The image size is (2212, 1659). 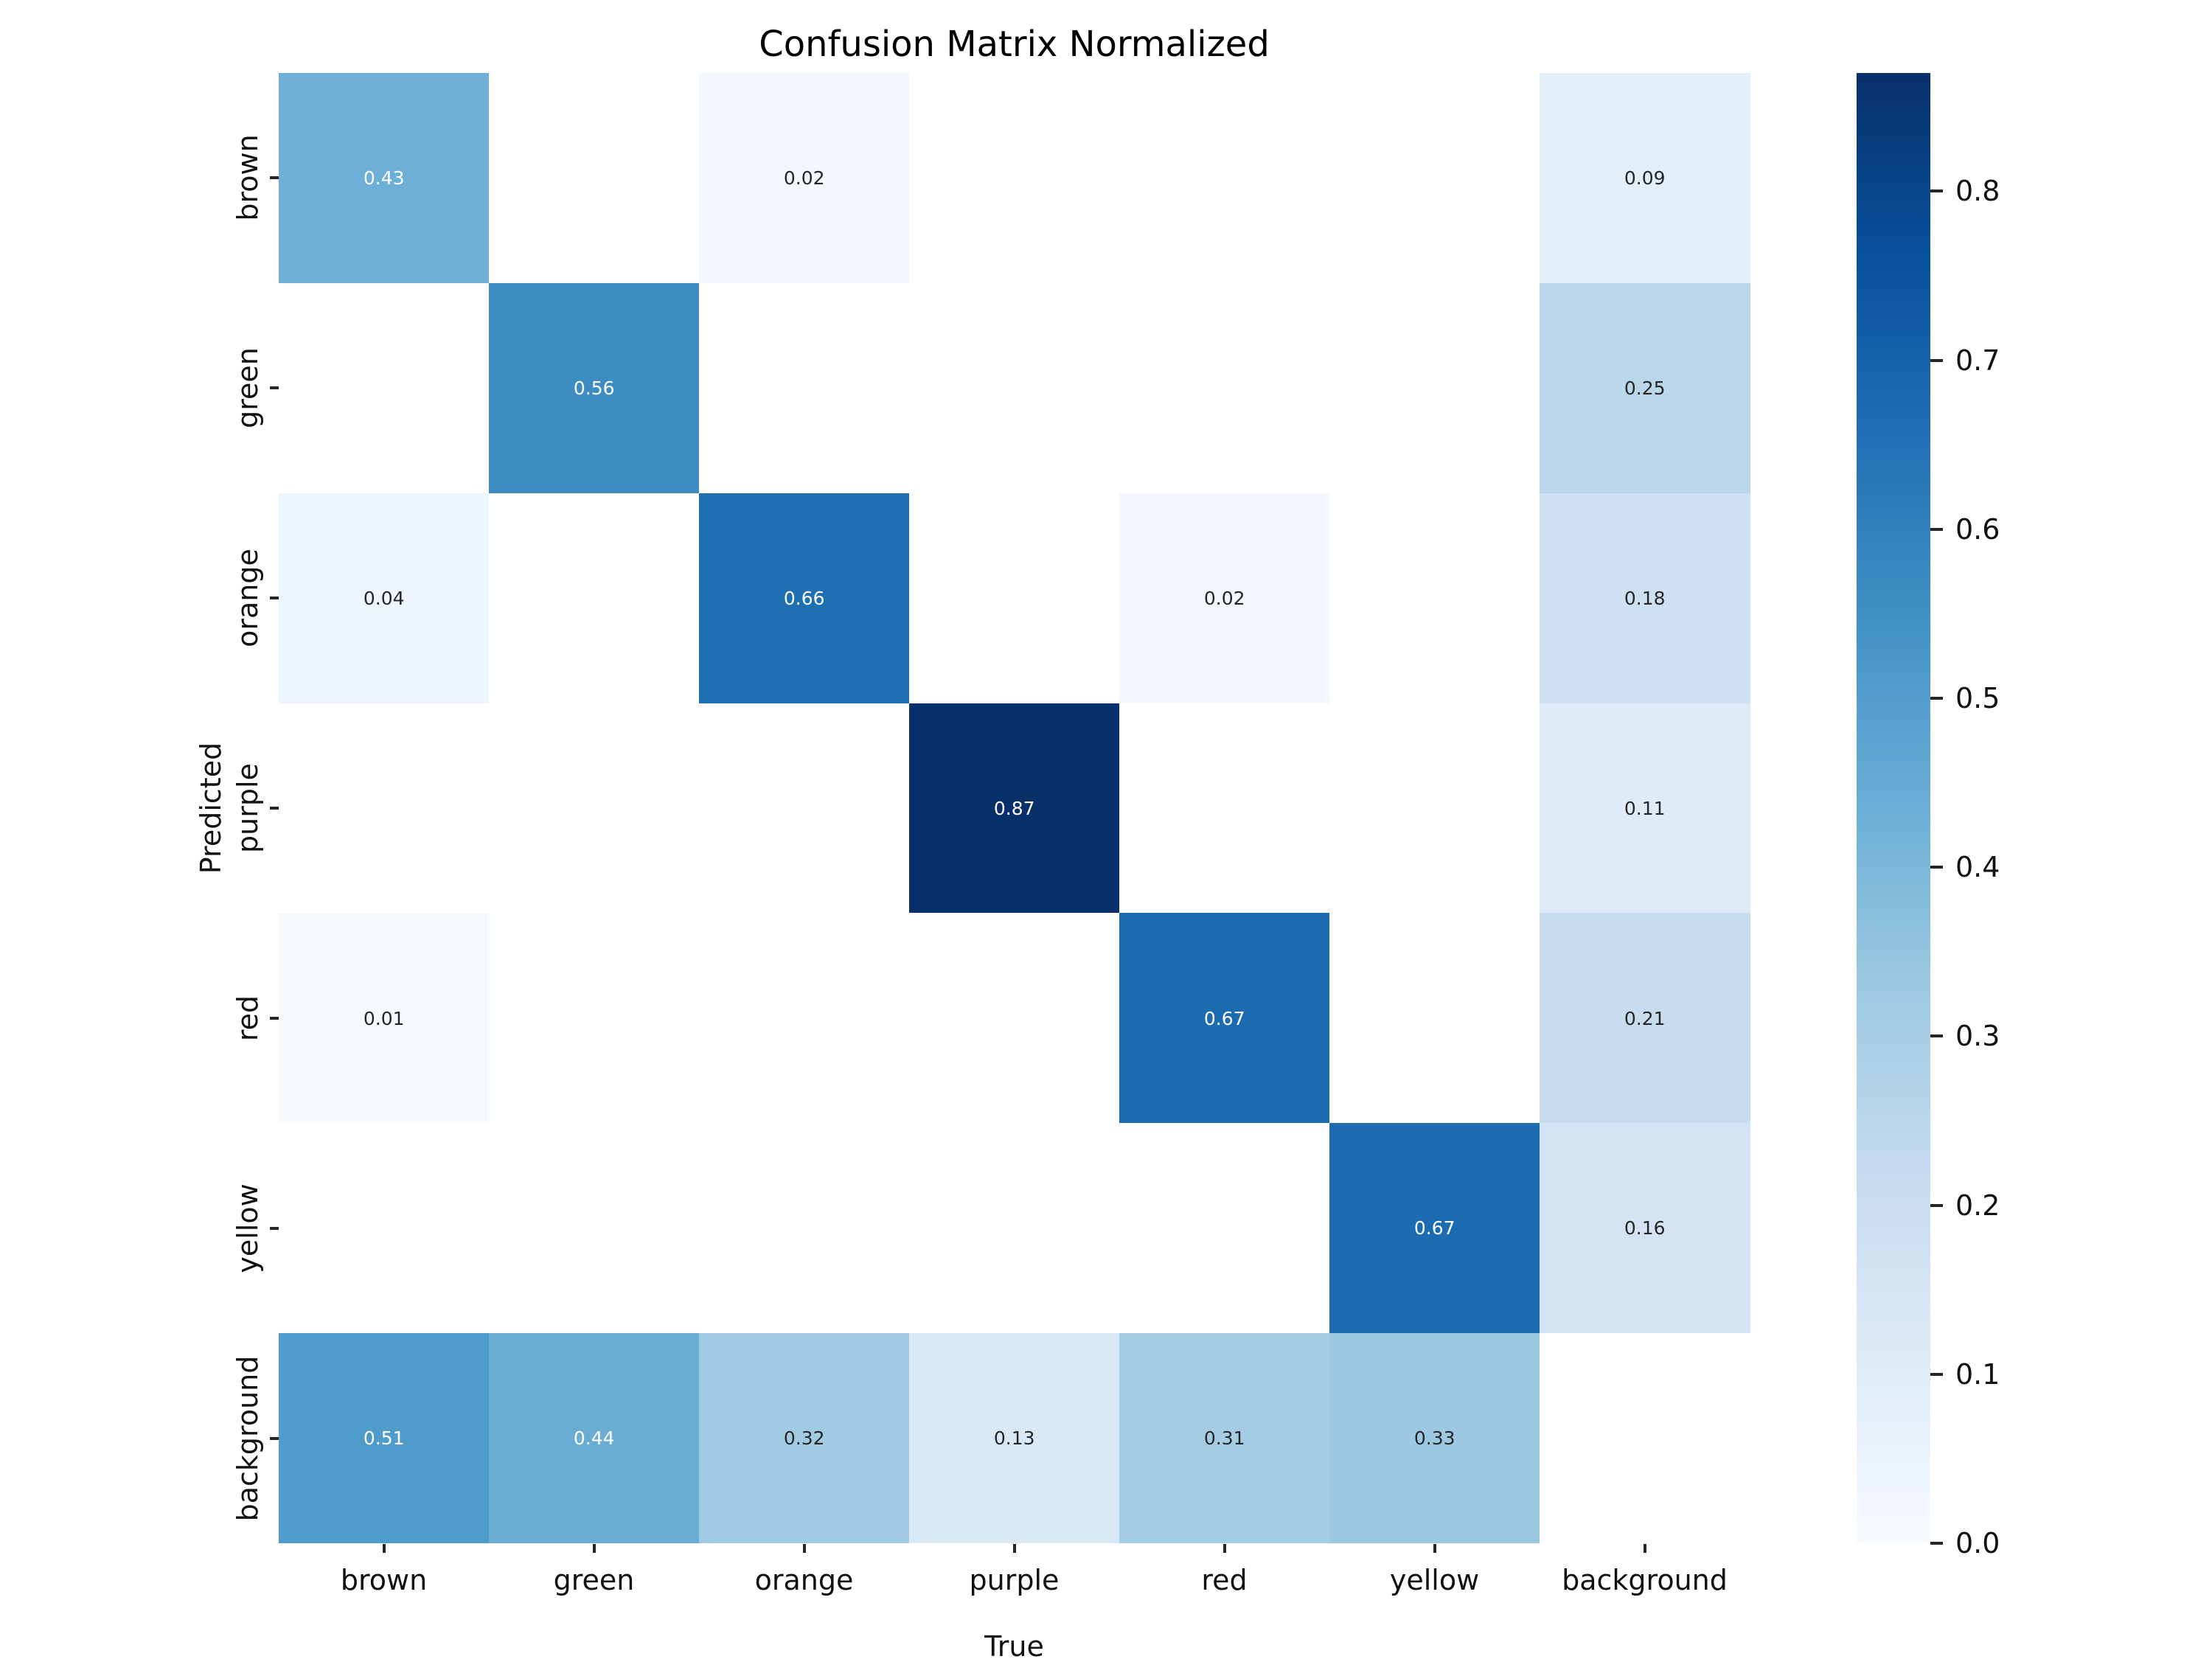 What do you see at coordinates (248, 808) in the screenshot?
I see `y-tick-label-purple: purple` at bounding box center [248, 808].